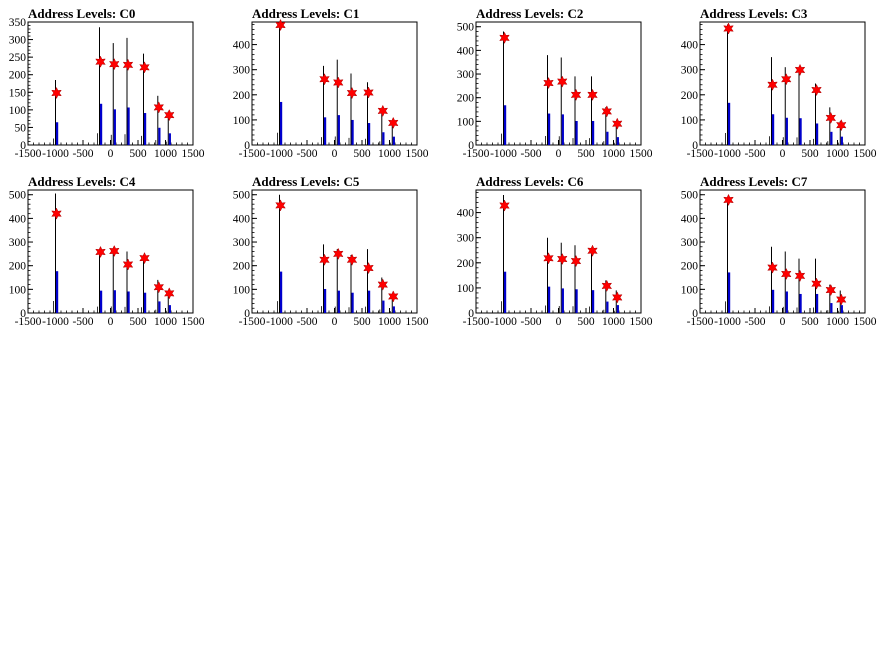 The image size is (896, 672). I want to click on chart-title: Address Levels: C6, so click(530, 181).